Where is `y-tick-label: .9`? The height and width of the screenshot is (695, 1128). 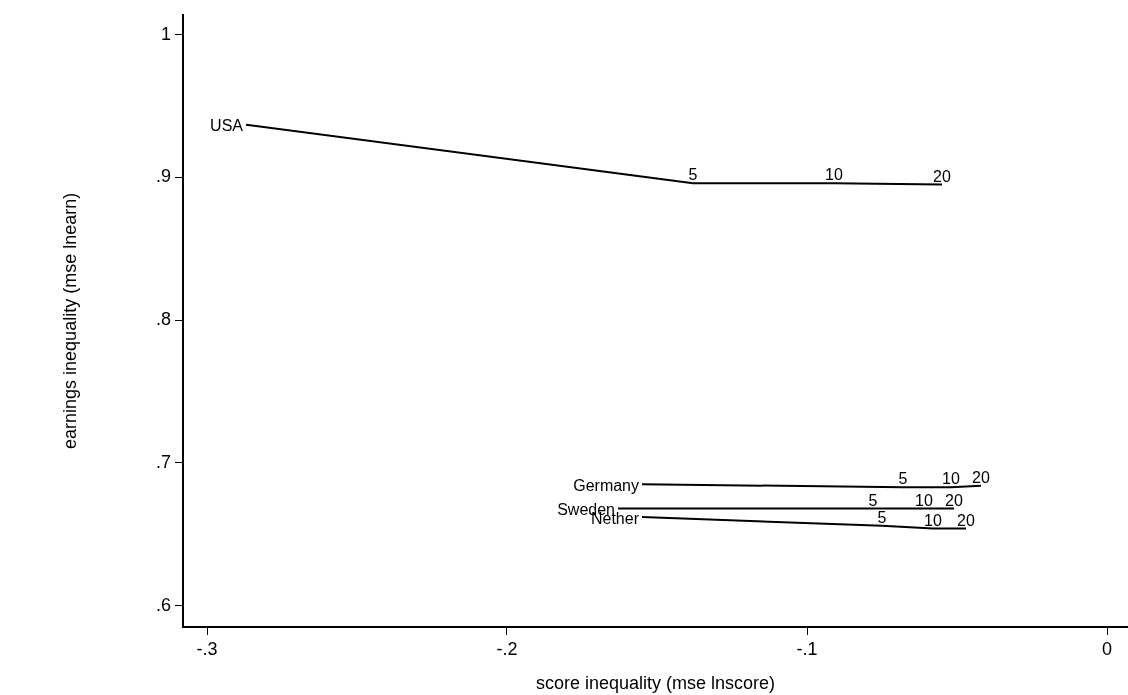 y-tick-label: .9 is located at coordinates (163, 176).